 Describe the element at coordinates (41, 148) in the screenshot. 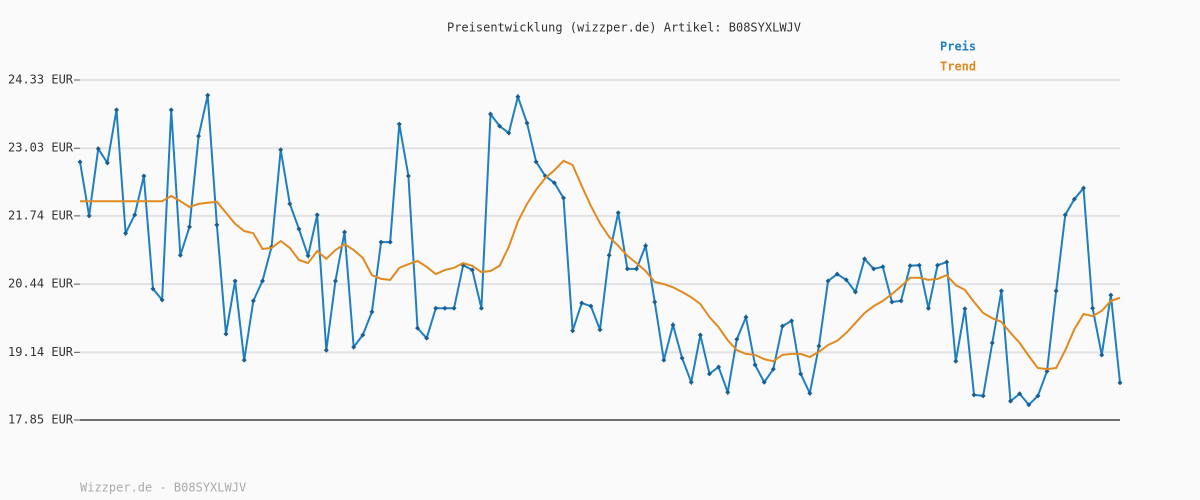

I see `y-tick-label: 23.03 EUR` at that location.